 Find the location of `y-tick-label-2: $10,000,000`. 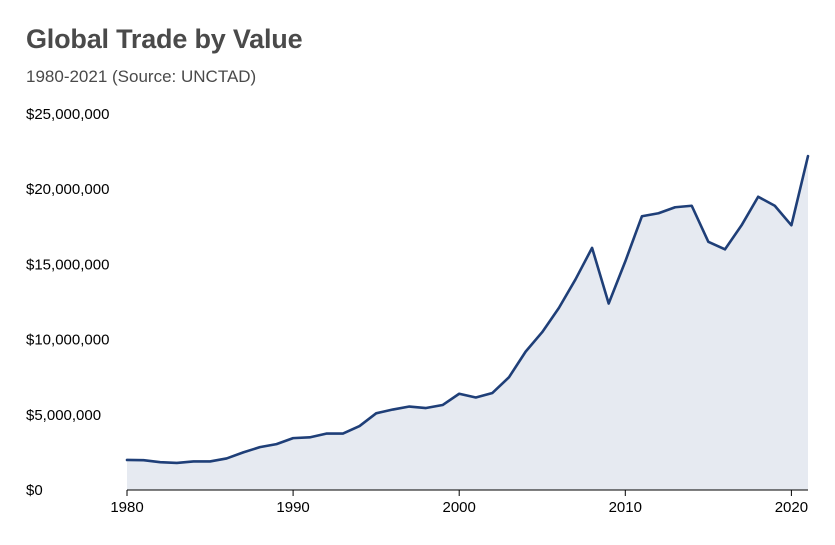

y-tick-label-2: $10,000,000 is located at coordinates (67, 340).